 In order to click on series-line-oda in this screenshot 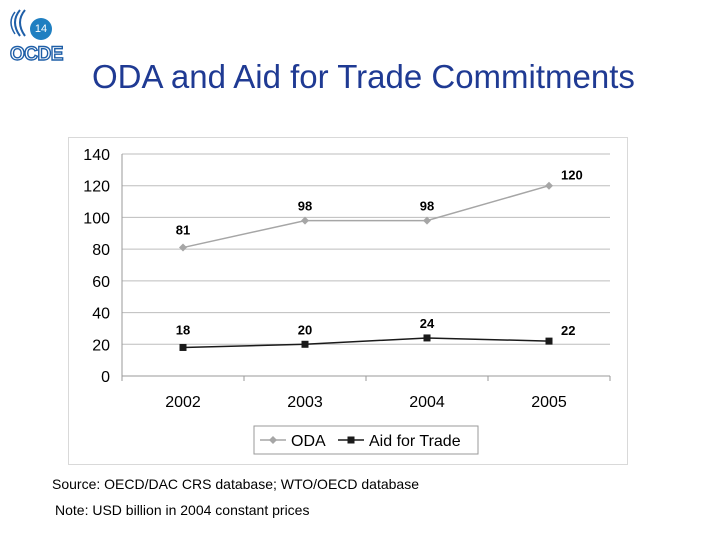, I will do `click(366, 216)`.